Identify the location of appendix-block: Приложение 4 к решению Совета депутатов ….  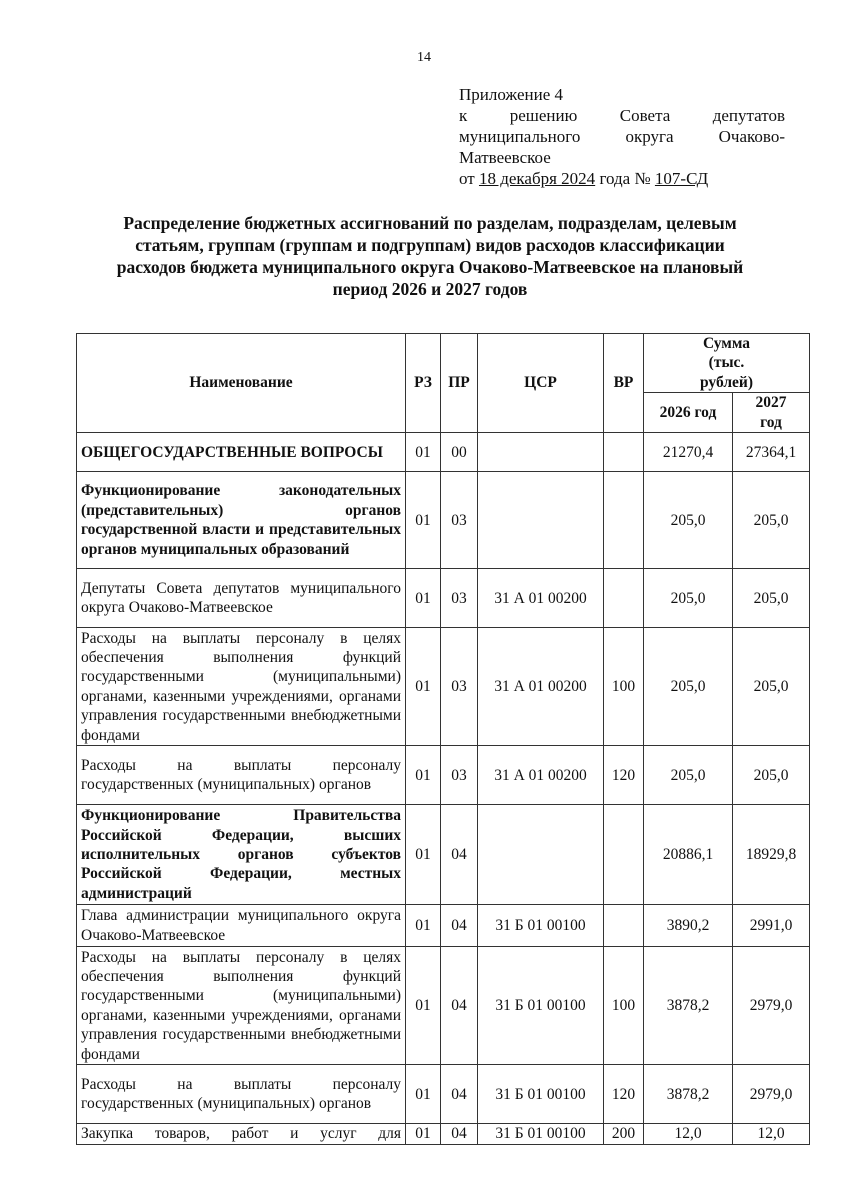
(622, 136).